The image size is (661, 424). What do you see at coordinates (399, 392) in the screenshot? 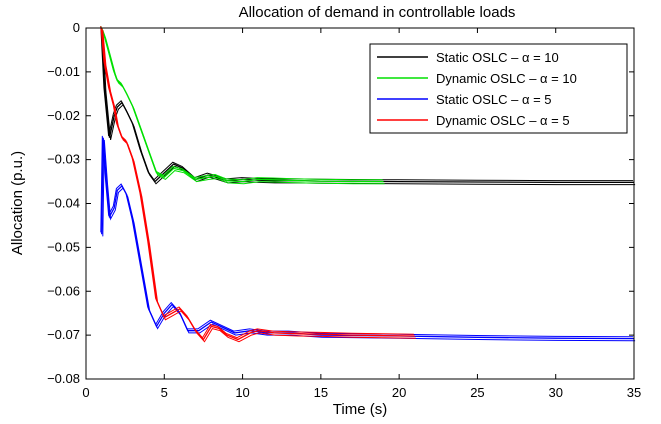
I see `x-tick-label: 20` at bounding box center [399, 392].